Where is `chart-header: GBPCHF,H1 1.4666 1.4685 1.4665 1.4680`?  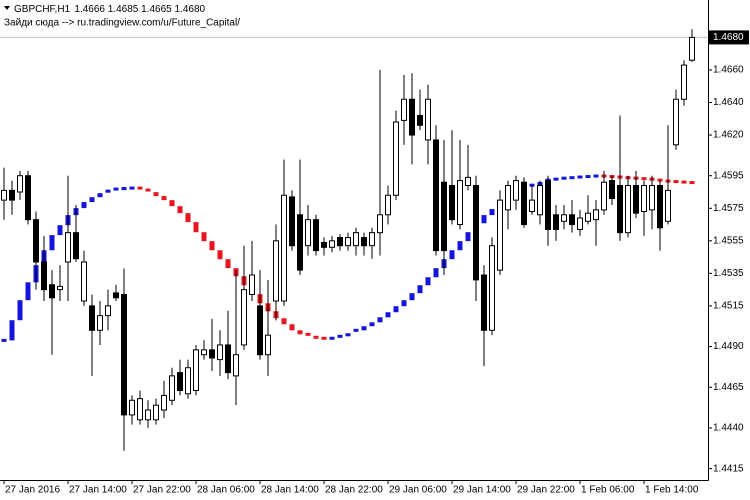
chart-header: GBPCHF,H1 1.4666 1.4685 1.4665 1.4680 is located at coordinates (110, 9).